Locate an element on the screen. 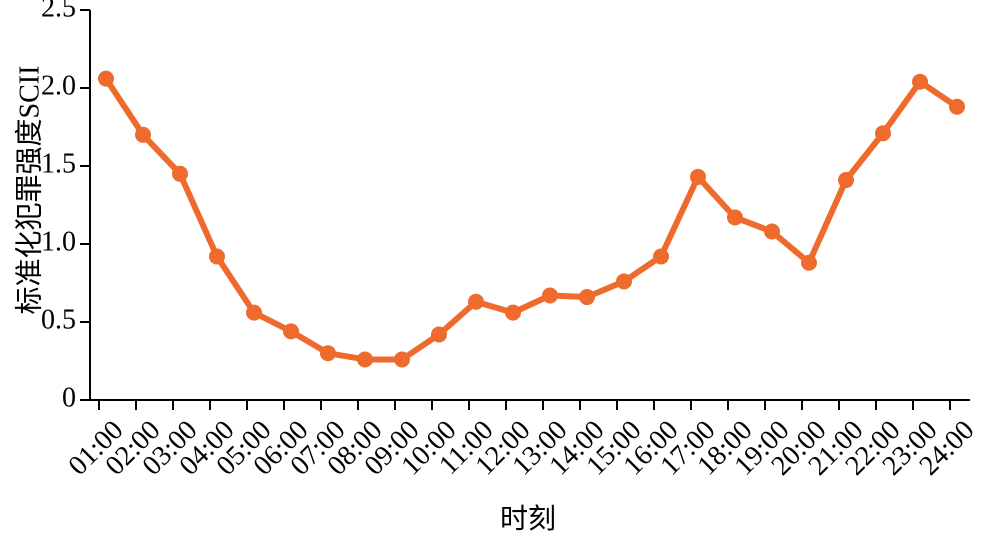  y-axis-label: 标准化犯罪强度SCII is located at coordinates (29, 190).